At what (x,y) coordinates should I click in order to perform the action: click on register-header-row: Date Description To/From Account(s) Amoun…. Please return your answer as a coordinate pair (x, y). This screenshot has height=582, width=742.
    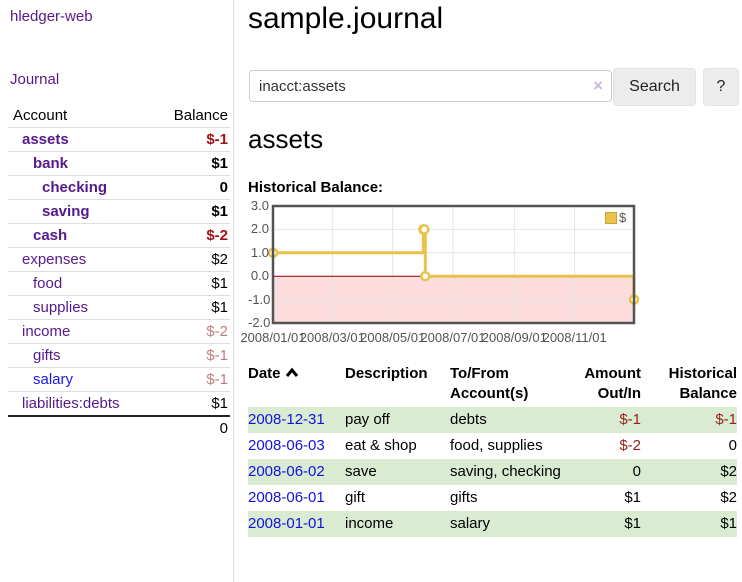
    Looking at the image, I should click on (492, 384).